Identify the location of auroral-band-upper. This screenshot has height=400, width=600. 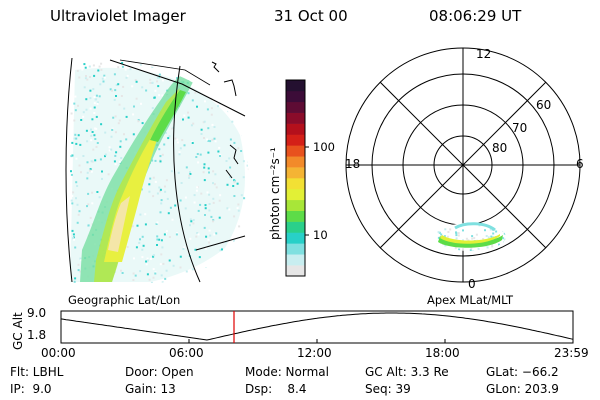
(168, 116).